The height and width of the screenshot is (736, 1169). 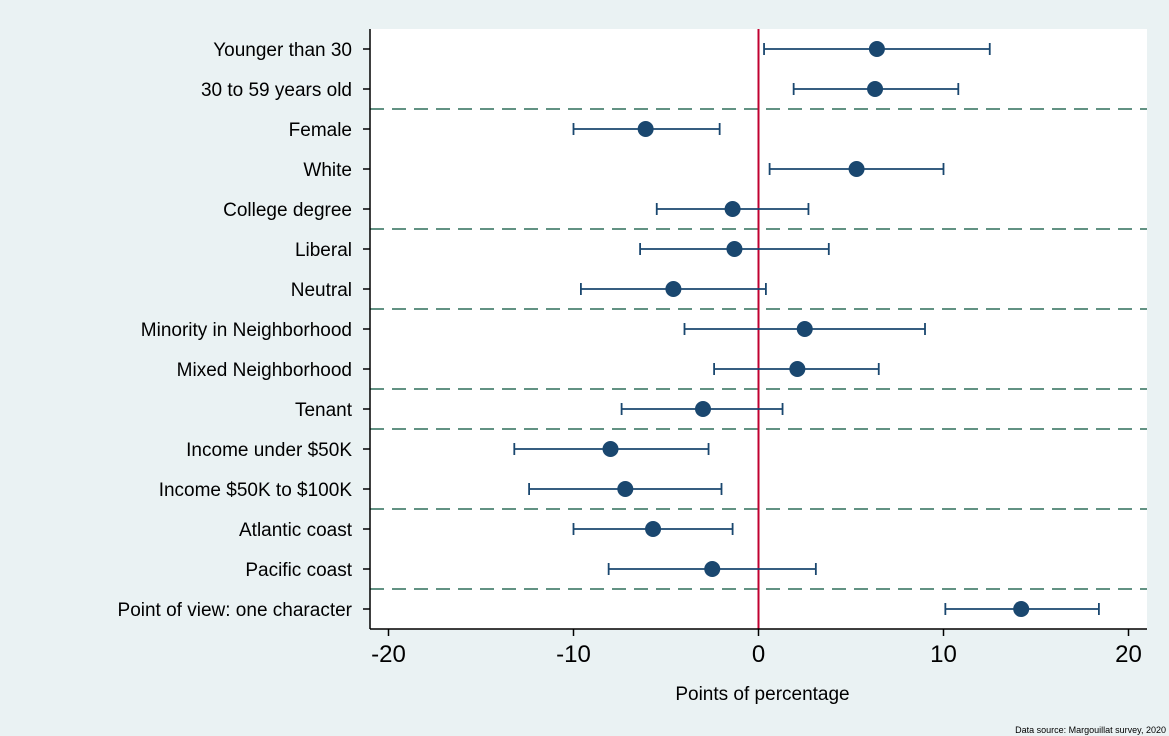 What do you see at coordinates (758, 654) in the screenshot?
I see `x-tick-label: 0` at bounding box center [758, 654].